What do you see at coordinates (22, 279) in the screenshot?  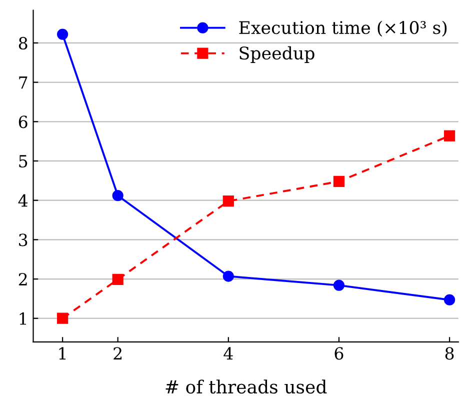 I see `y-tick-label: 2` at bounding box center [22, 279].